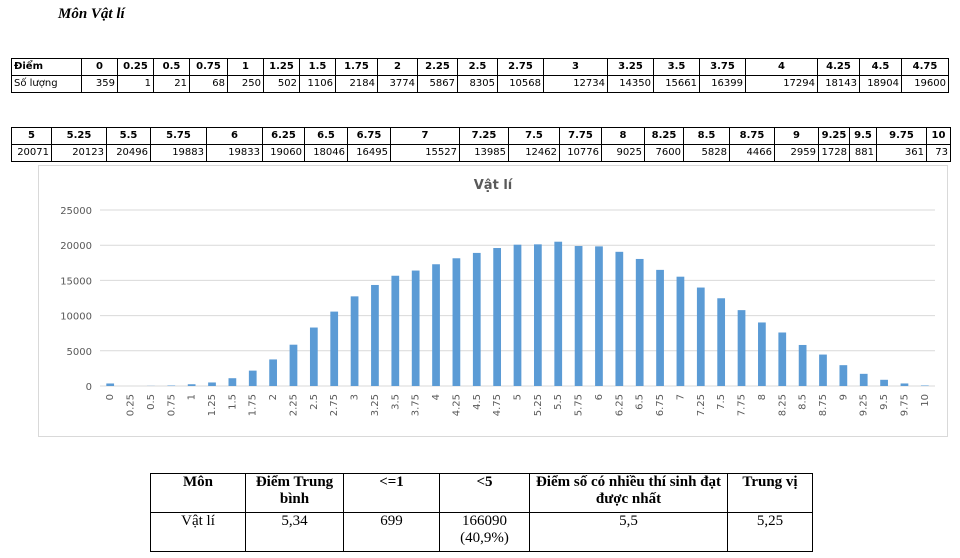 The width and height of the screenshot is (960, 558). What do you see at coordinates (91, 14) in the screenshot?
I see `page-heading: Môn Vật lí` at bounding box center [91, 14].